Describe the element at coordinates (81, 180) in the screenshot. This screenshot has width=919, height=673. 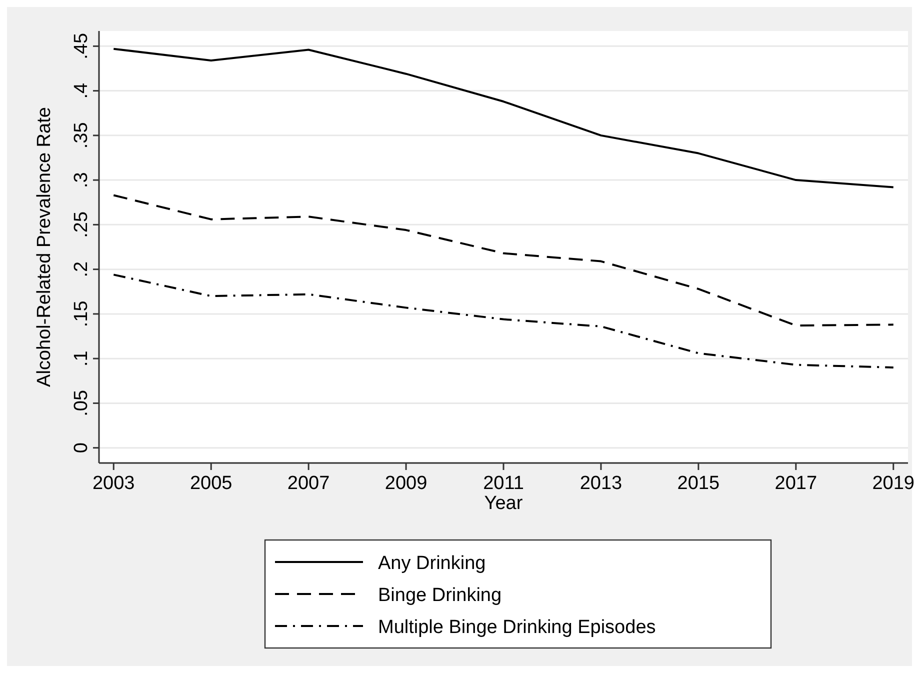
I see `y-tick-label: .3` at that location.